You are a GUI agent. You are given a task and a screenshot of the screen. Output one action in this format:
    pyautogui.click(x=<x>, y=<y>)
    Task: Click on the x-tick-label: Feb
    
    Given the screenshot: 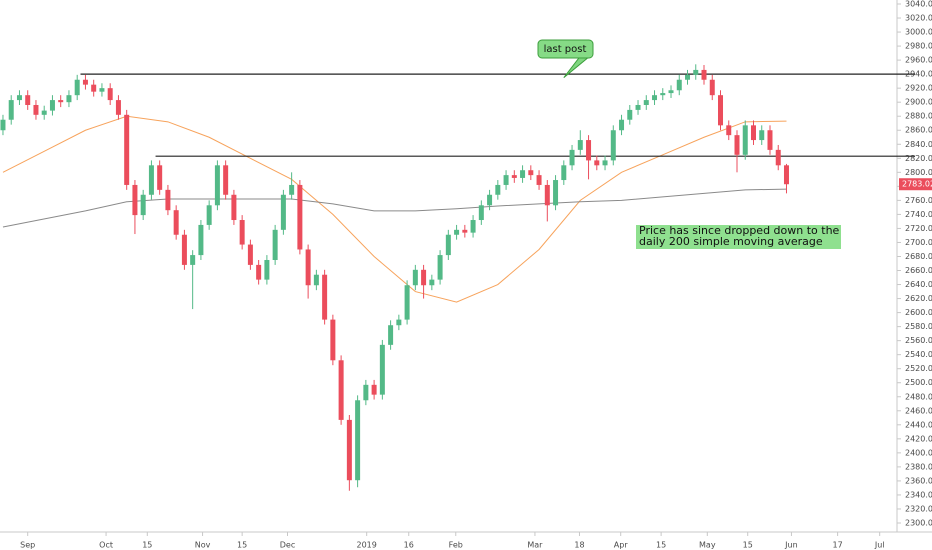 What is the action you would take?
    pyautogui.click(x=456, y=545)
    